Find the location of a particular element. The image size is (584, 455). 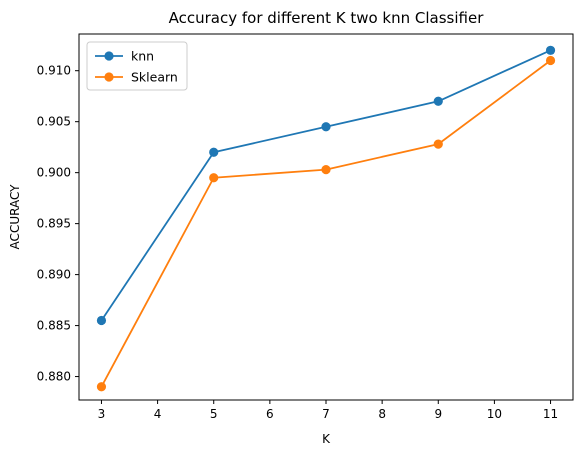

x-tick-label: 8 is located at coordinates (382, 414).